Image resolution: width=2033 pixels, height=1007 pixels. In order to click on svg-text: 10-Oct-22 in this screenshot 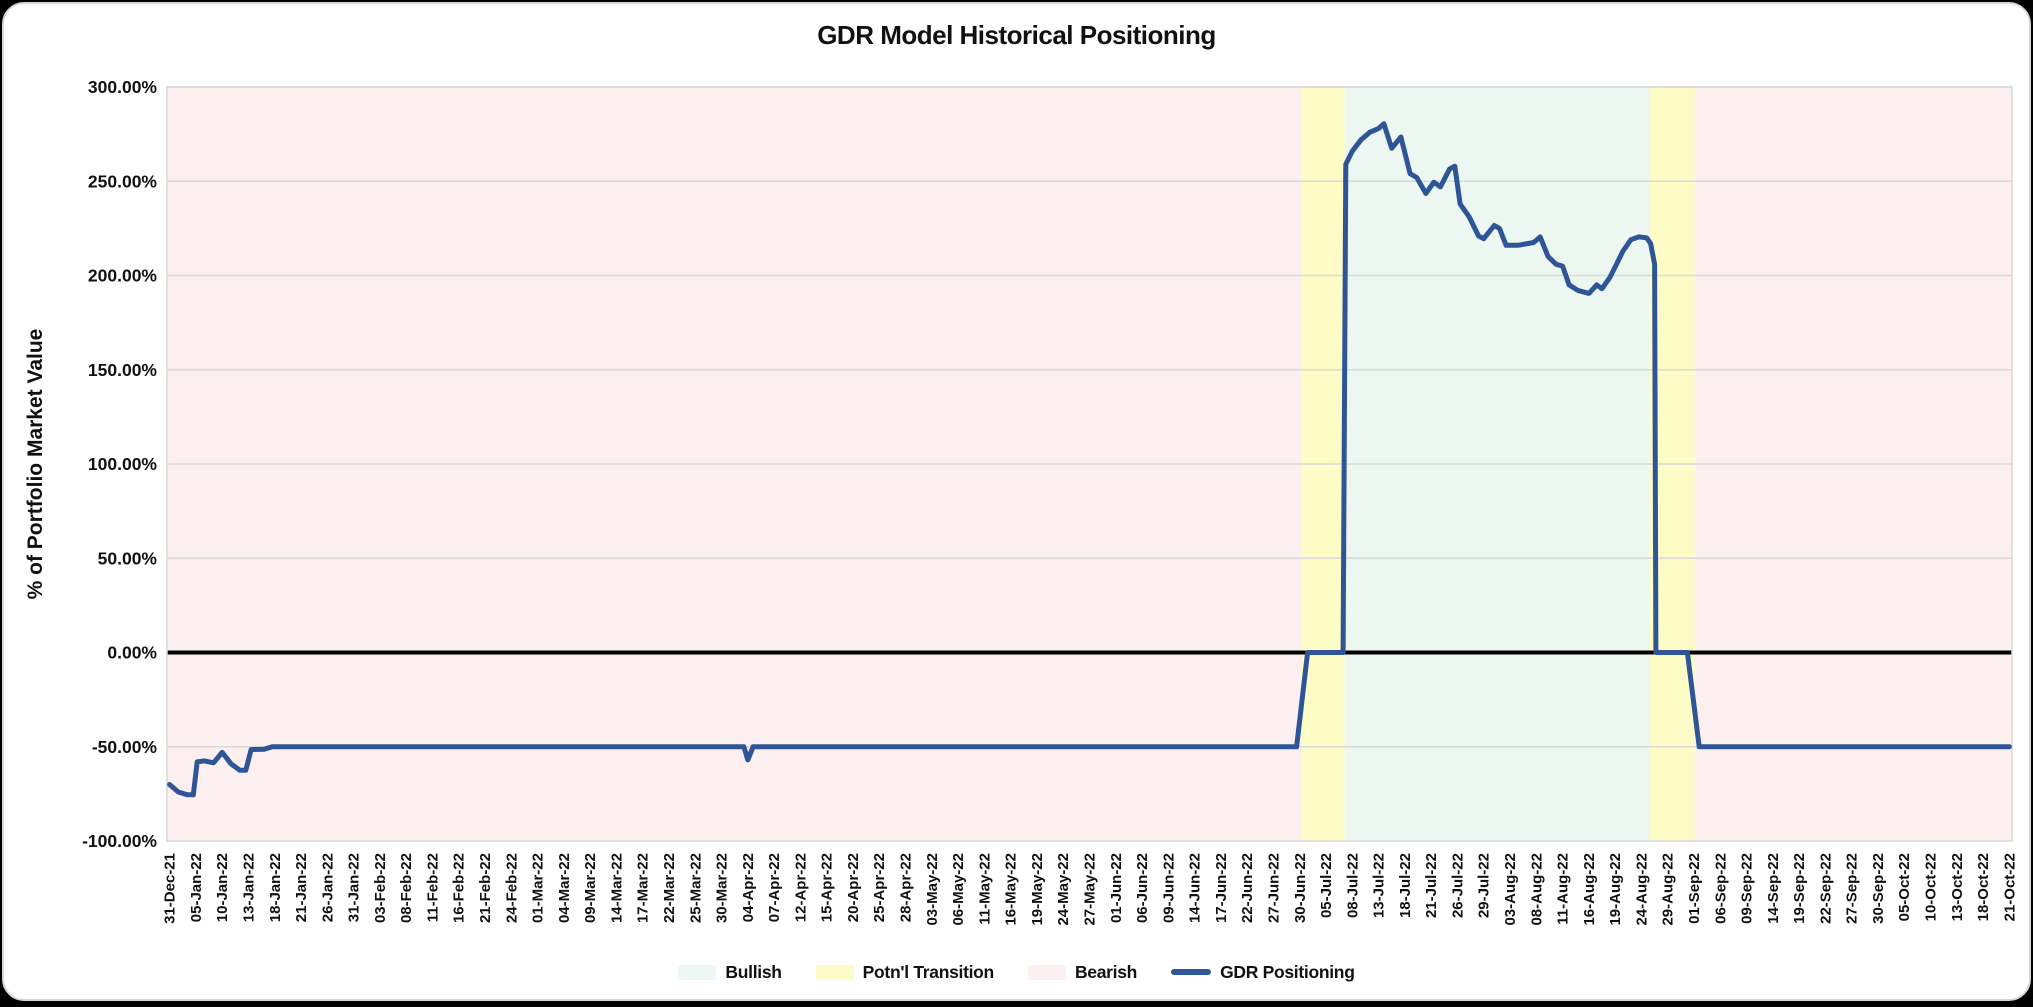, I will do `click(1931, 887)`.